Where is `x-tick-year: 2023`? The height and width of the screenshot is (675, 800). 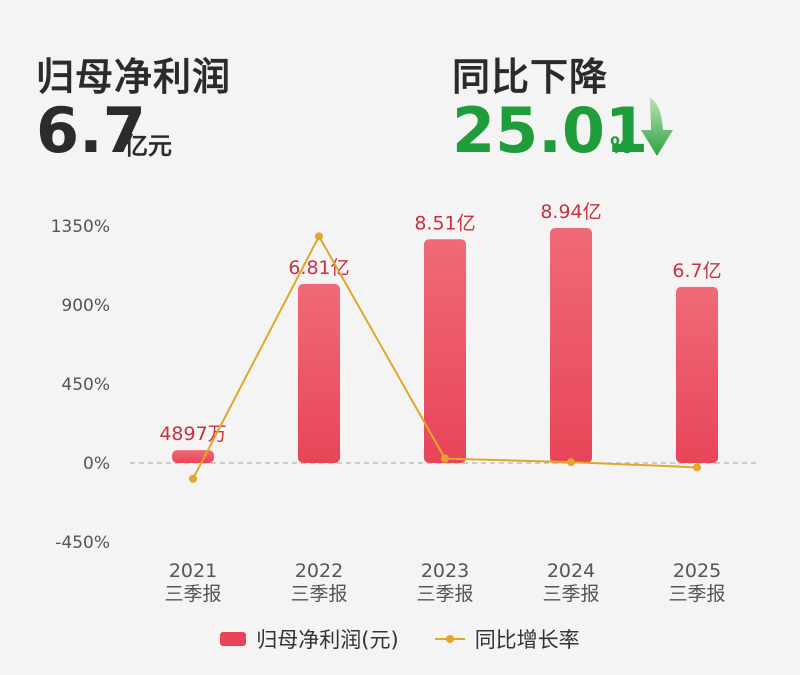
x-tick-year: 2023 is located at coordinates (445, 571).